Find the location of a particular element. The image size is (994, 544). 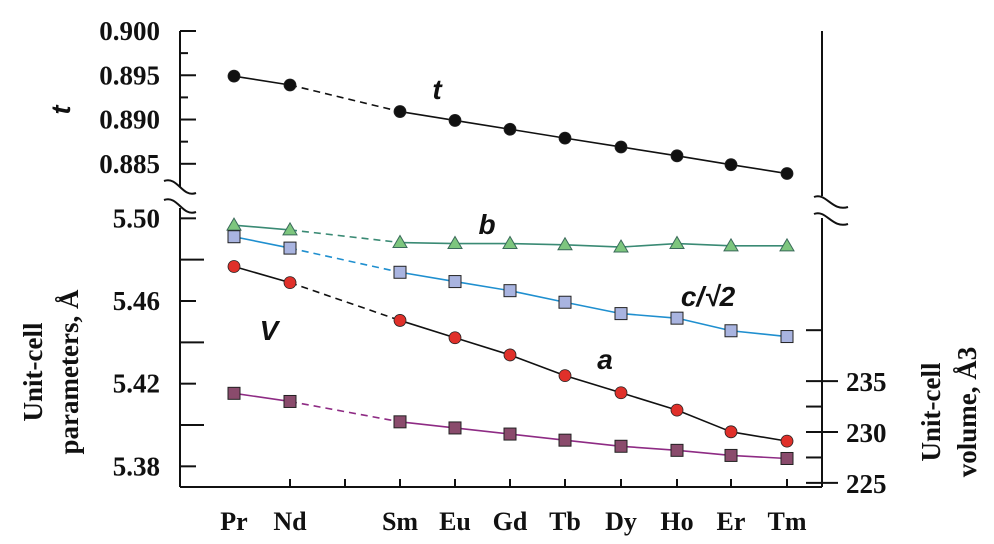

top-panel-tick-label: 0.885 is located at coordinates (129, 164).